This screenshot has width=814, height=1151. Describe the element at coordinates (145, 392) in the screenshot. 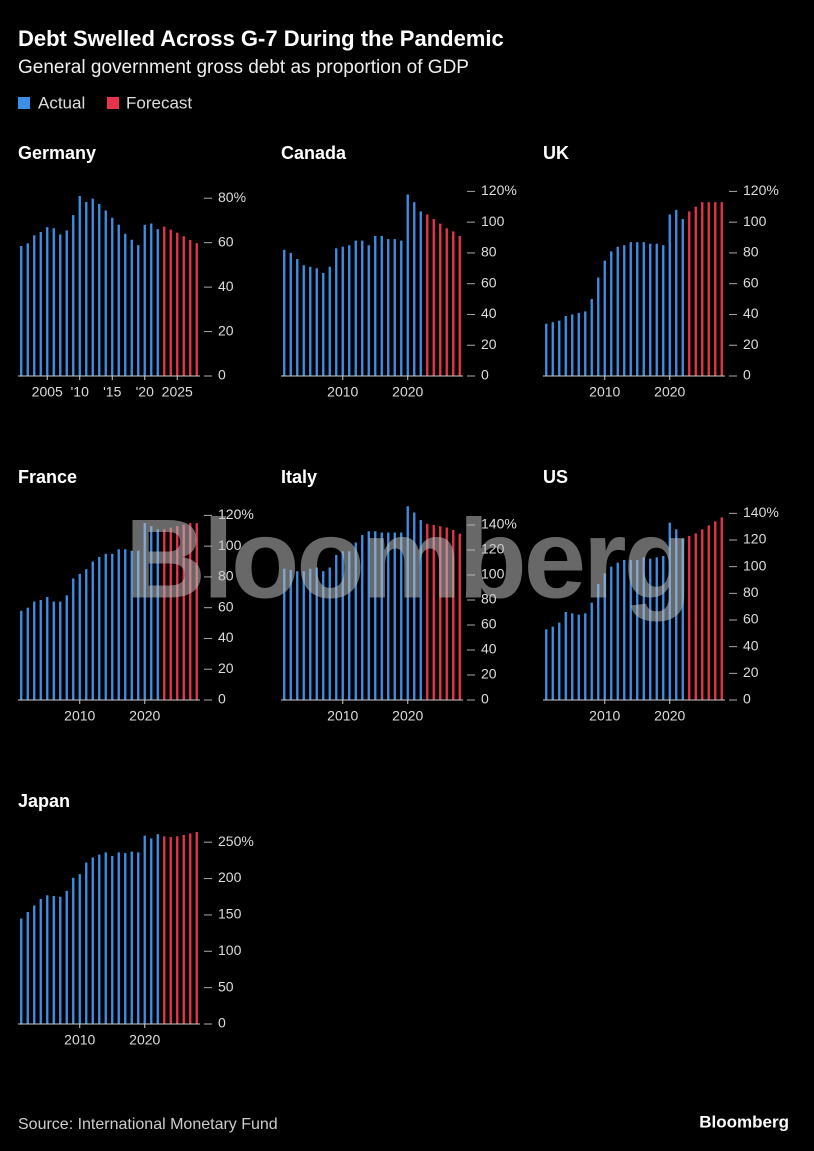

I see `x-tick-label: '20` at that location.